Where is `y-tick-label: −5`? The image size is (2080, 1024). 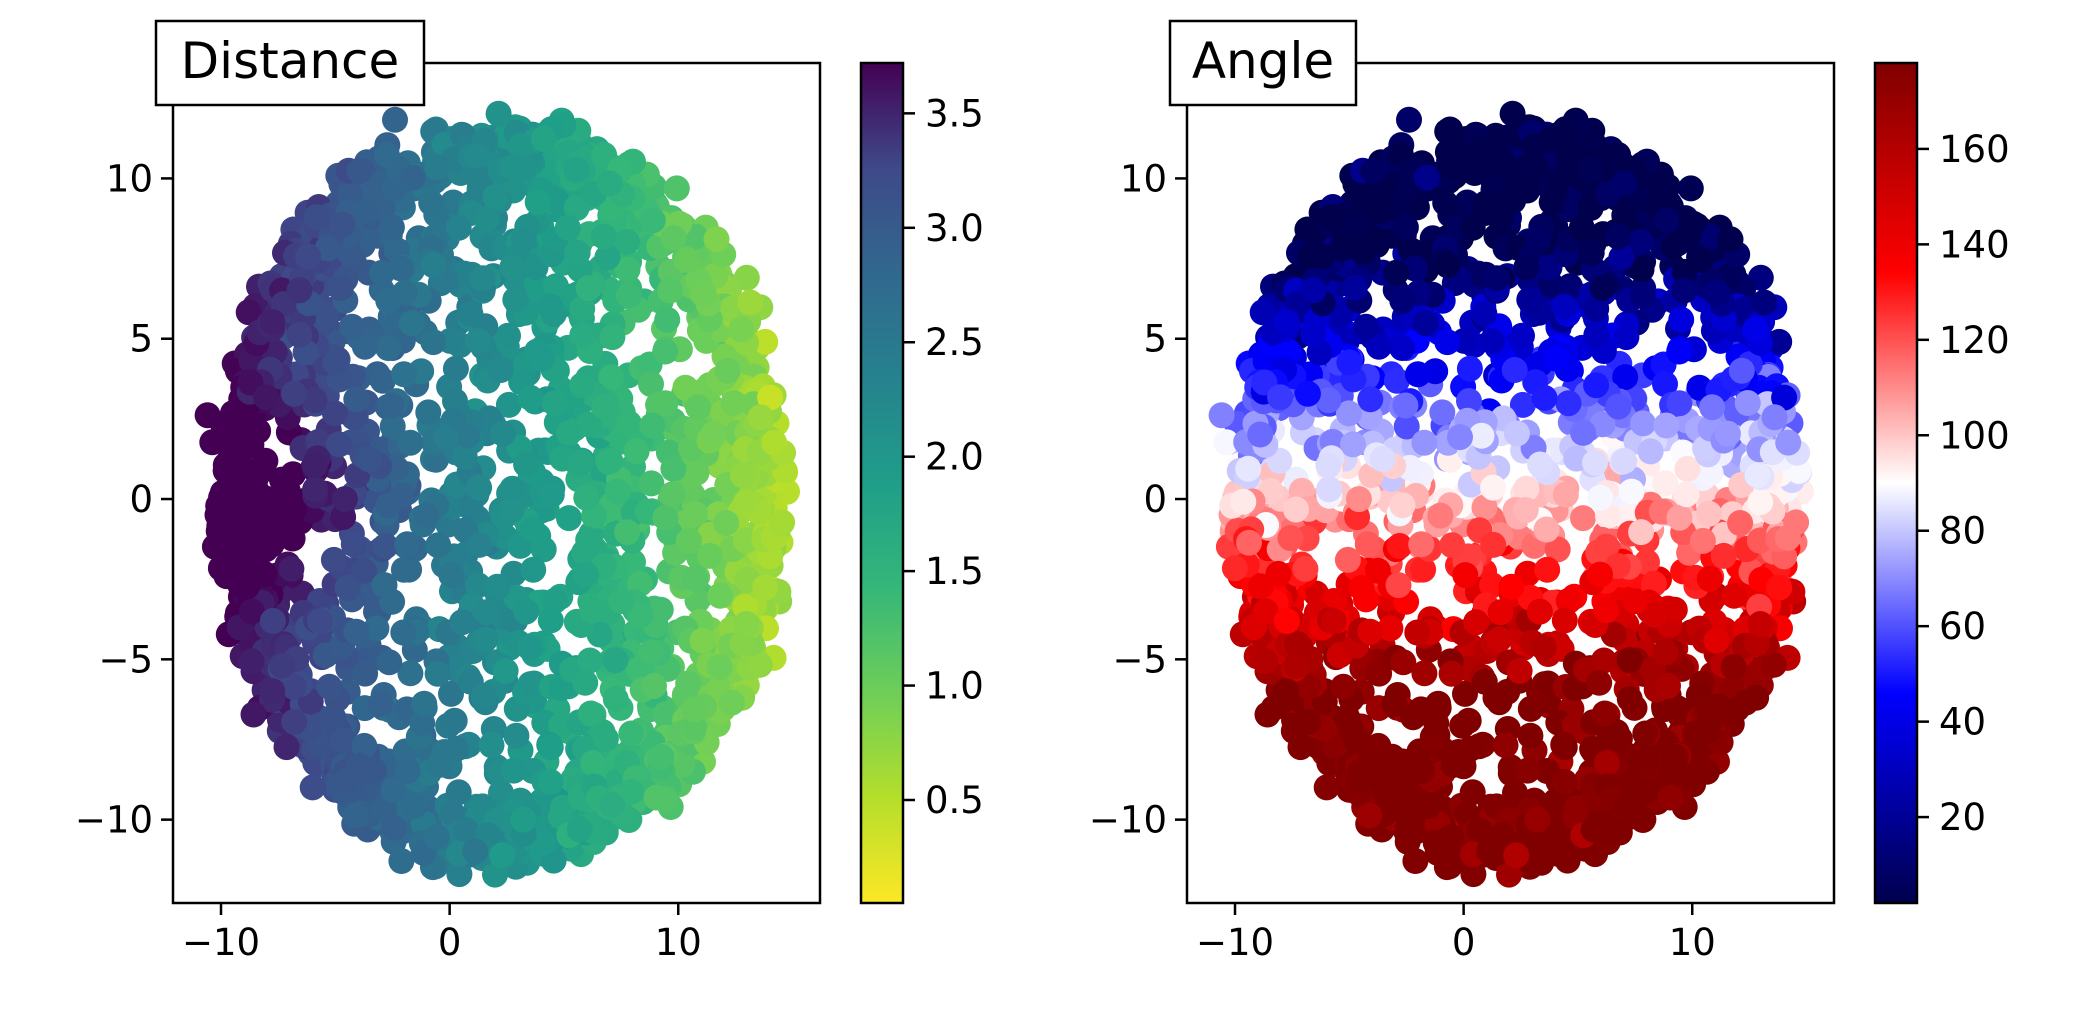
y-tick-label: −5 is located at coordinates (125, 659).